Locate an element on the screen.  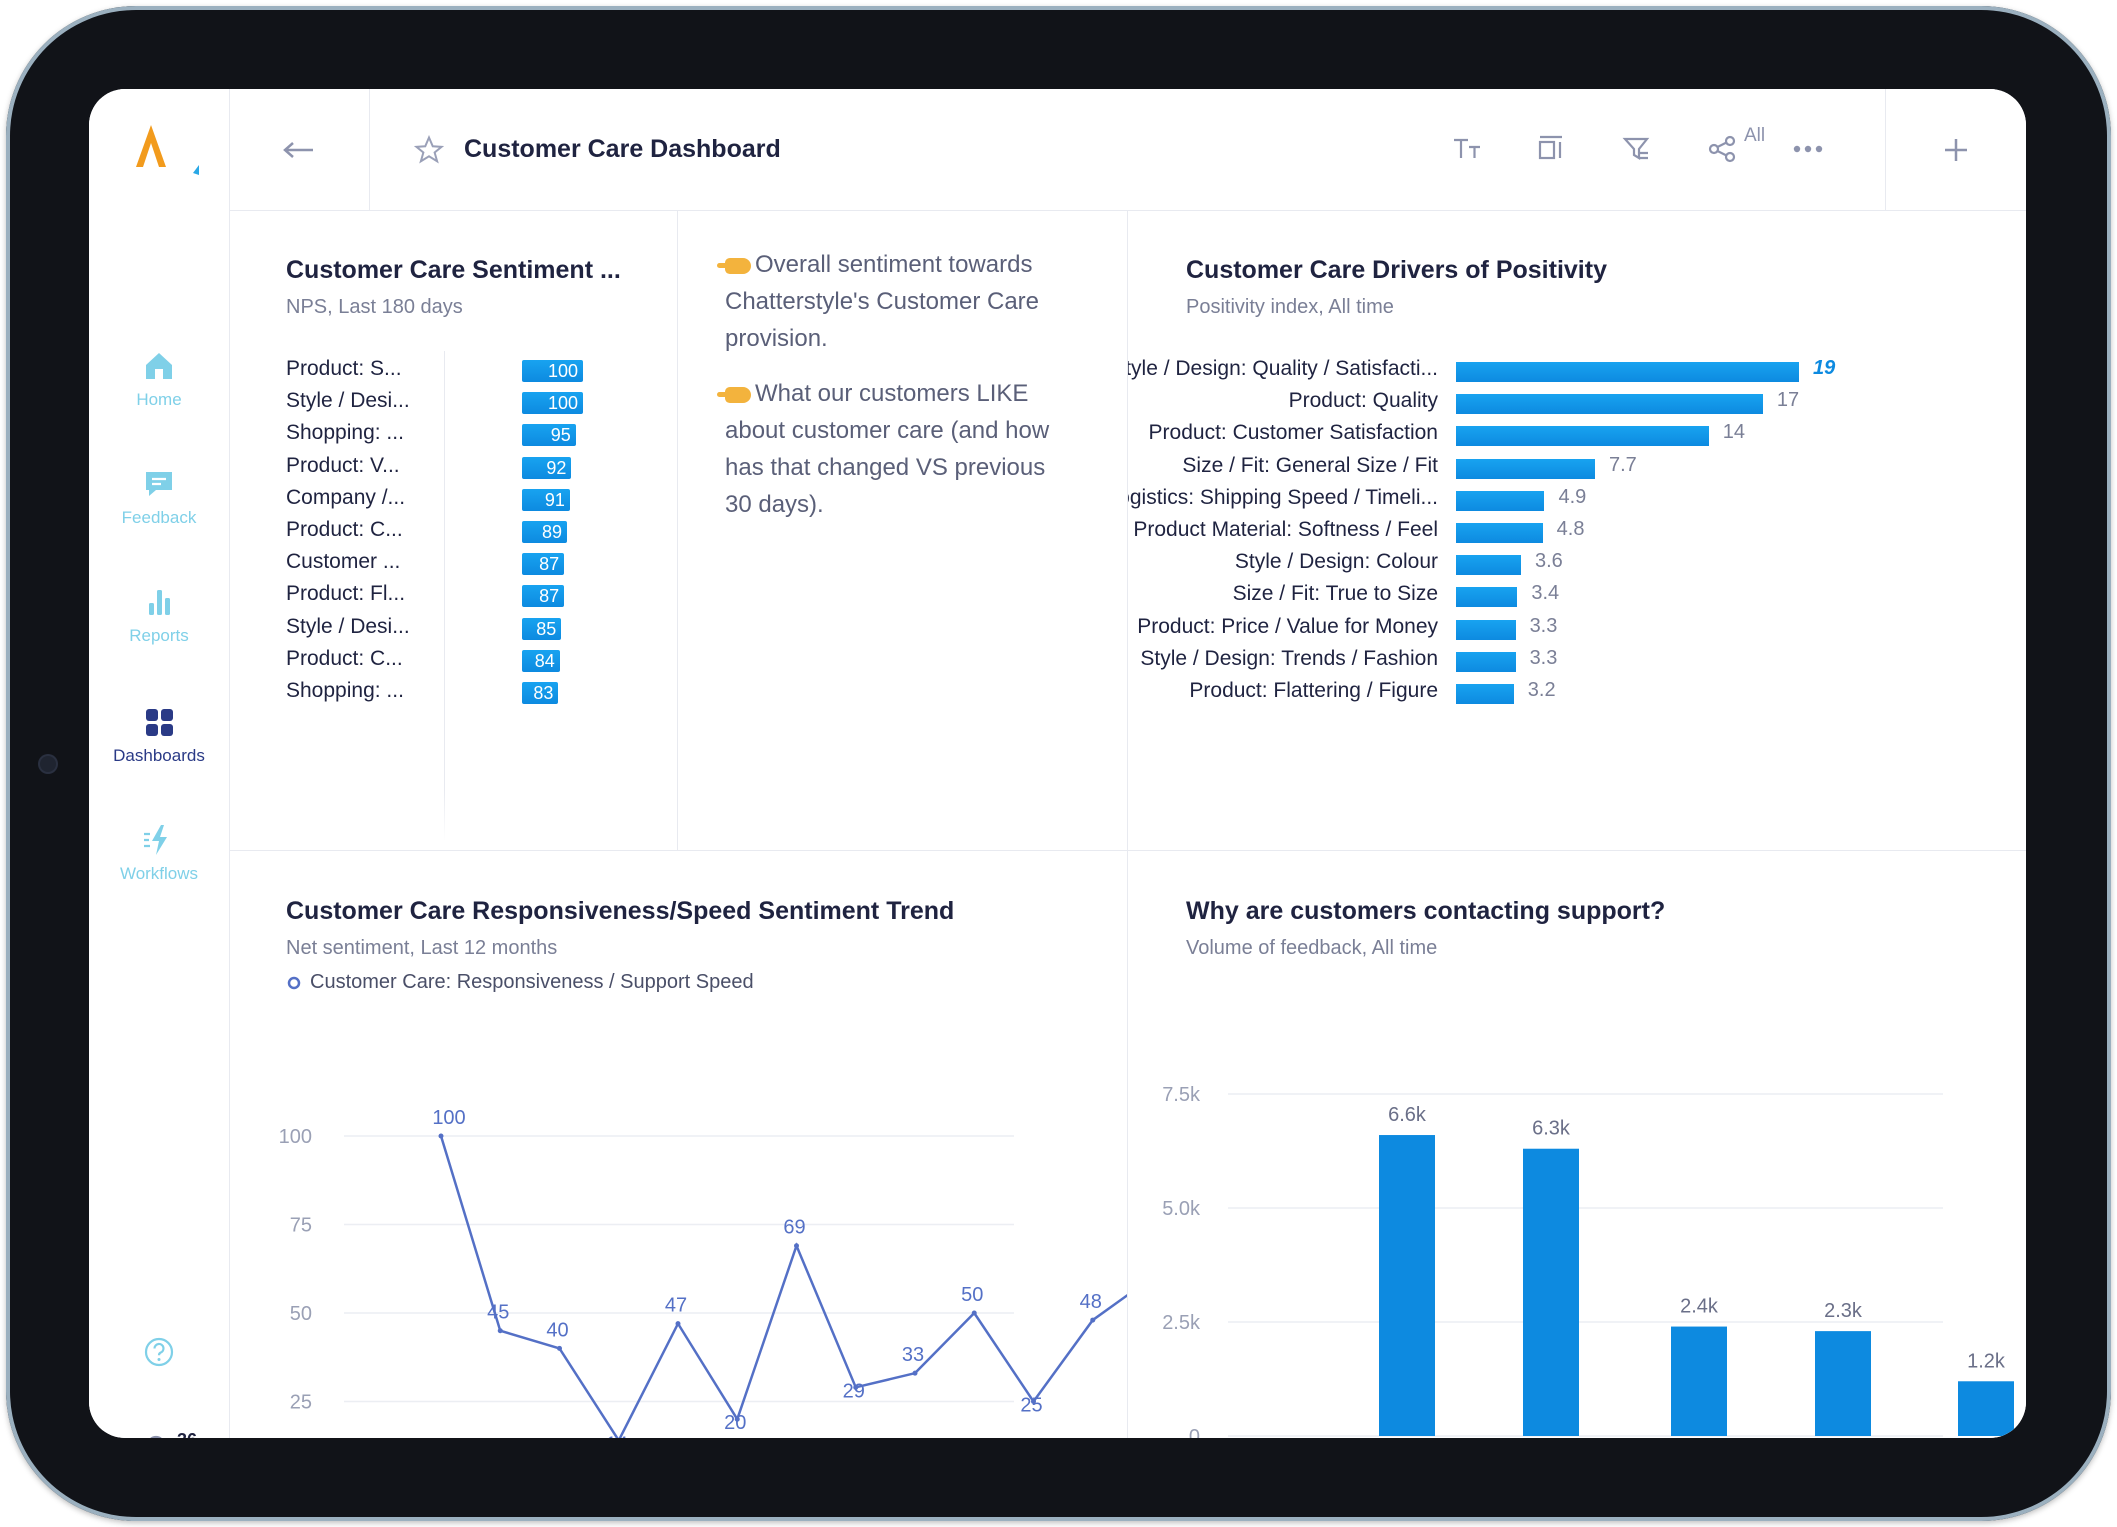
sentiment-row: Product: V... 92 is located at coordinates (451, 469).